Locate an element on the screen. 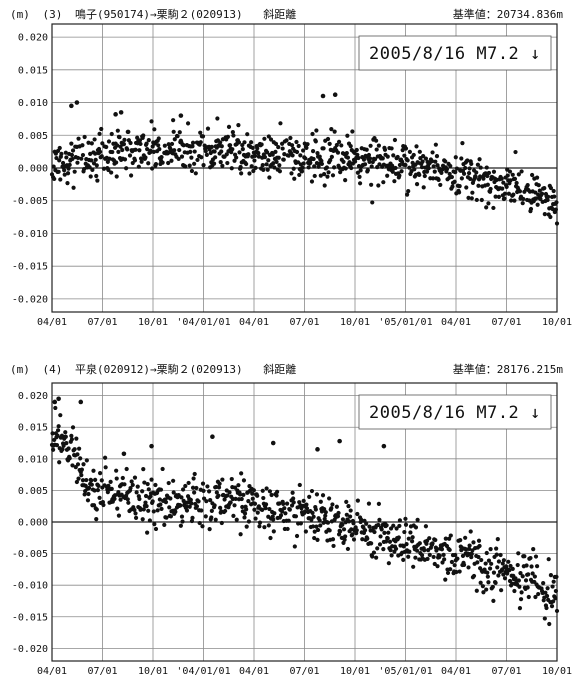 The width and height of the screenshot is (579, 685). y-tick-label: 0.010 is located at coordinates (33, 103).